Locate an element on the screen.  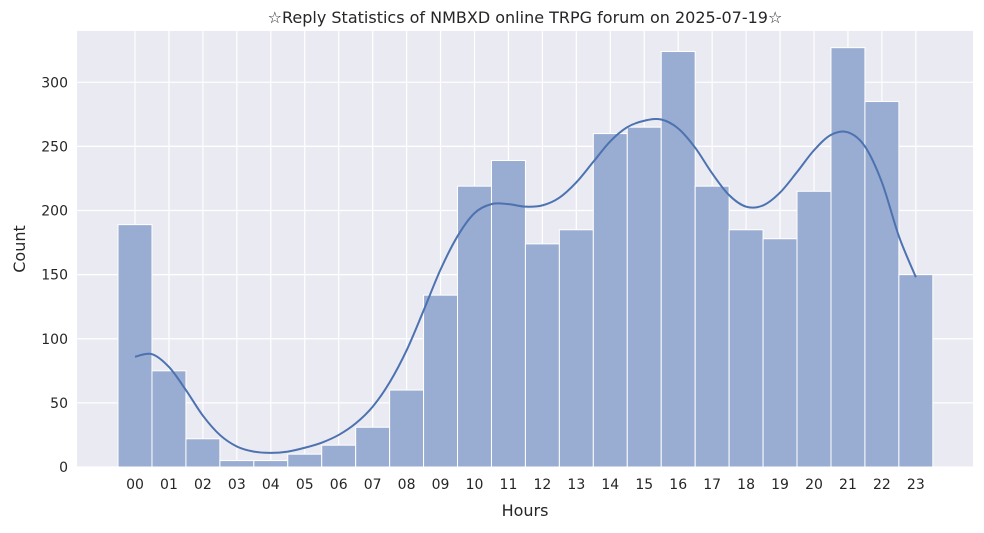
y-tick-label: 50 is located at coordinates (59, 404).